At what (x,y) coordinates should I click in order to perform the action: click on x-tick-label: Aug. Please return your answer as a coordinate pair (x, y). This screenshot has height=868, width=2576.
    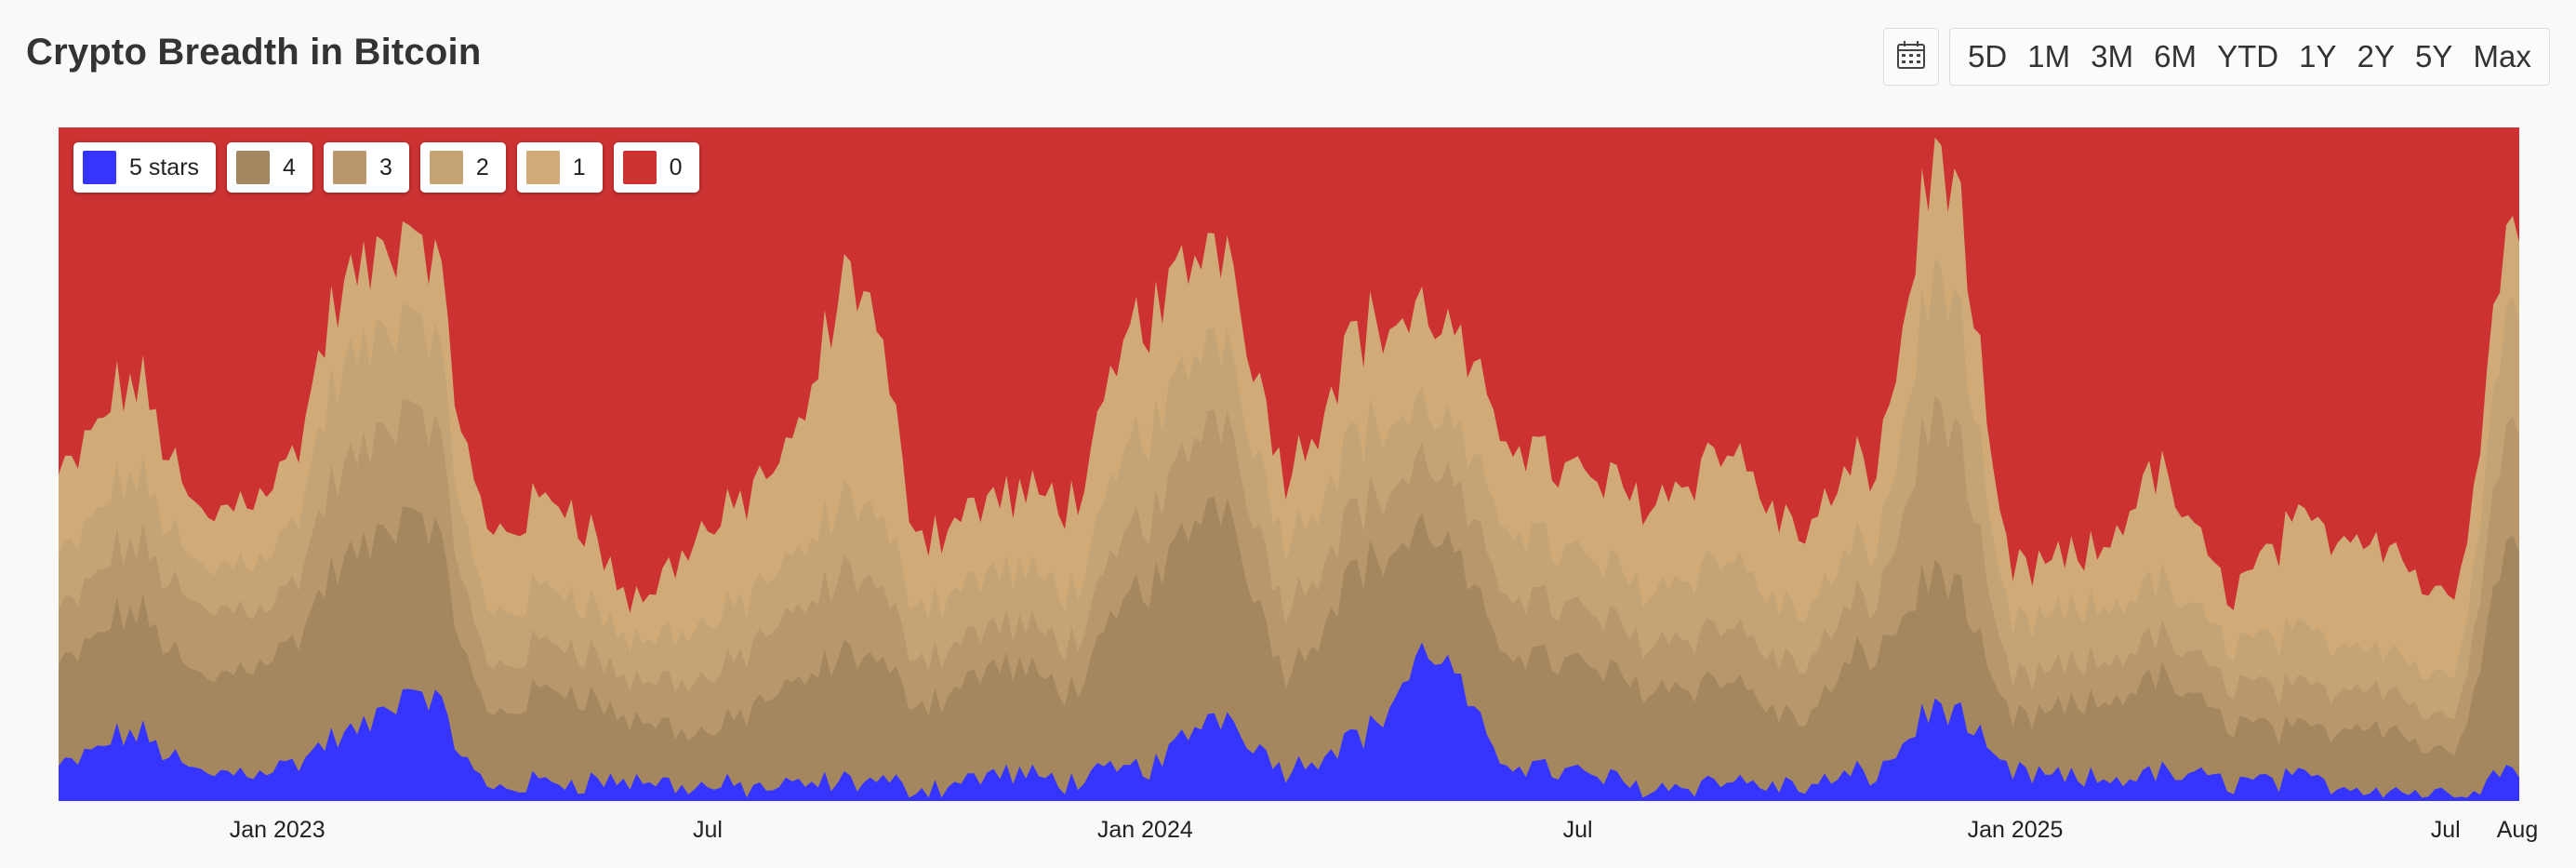
    Looking at the image, I should click on (2517, 830).